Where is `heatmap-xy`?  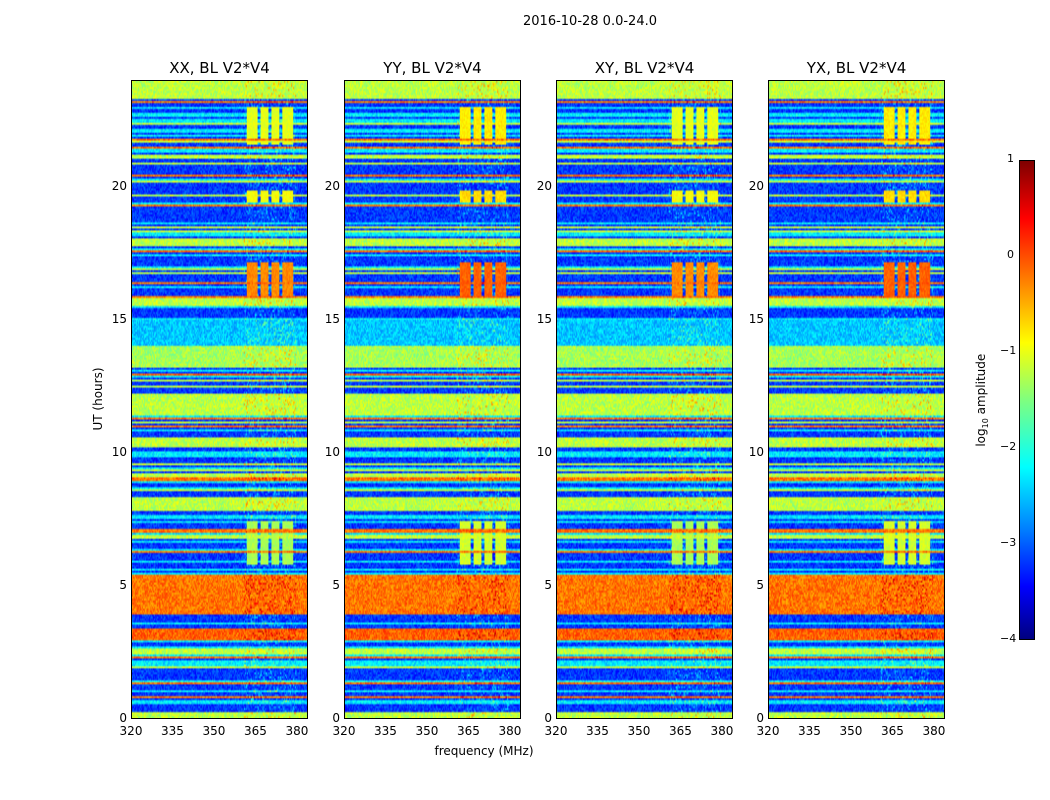
heatmap-xy is located at coordinates (644, 399).